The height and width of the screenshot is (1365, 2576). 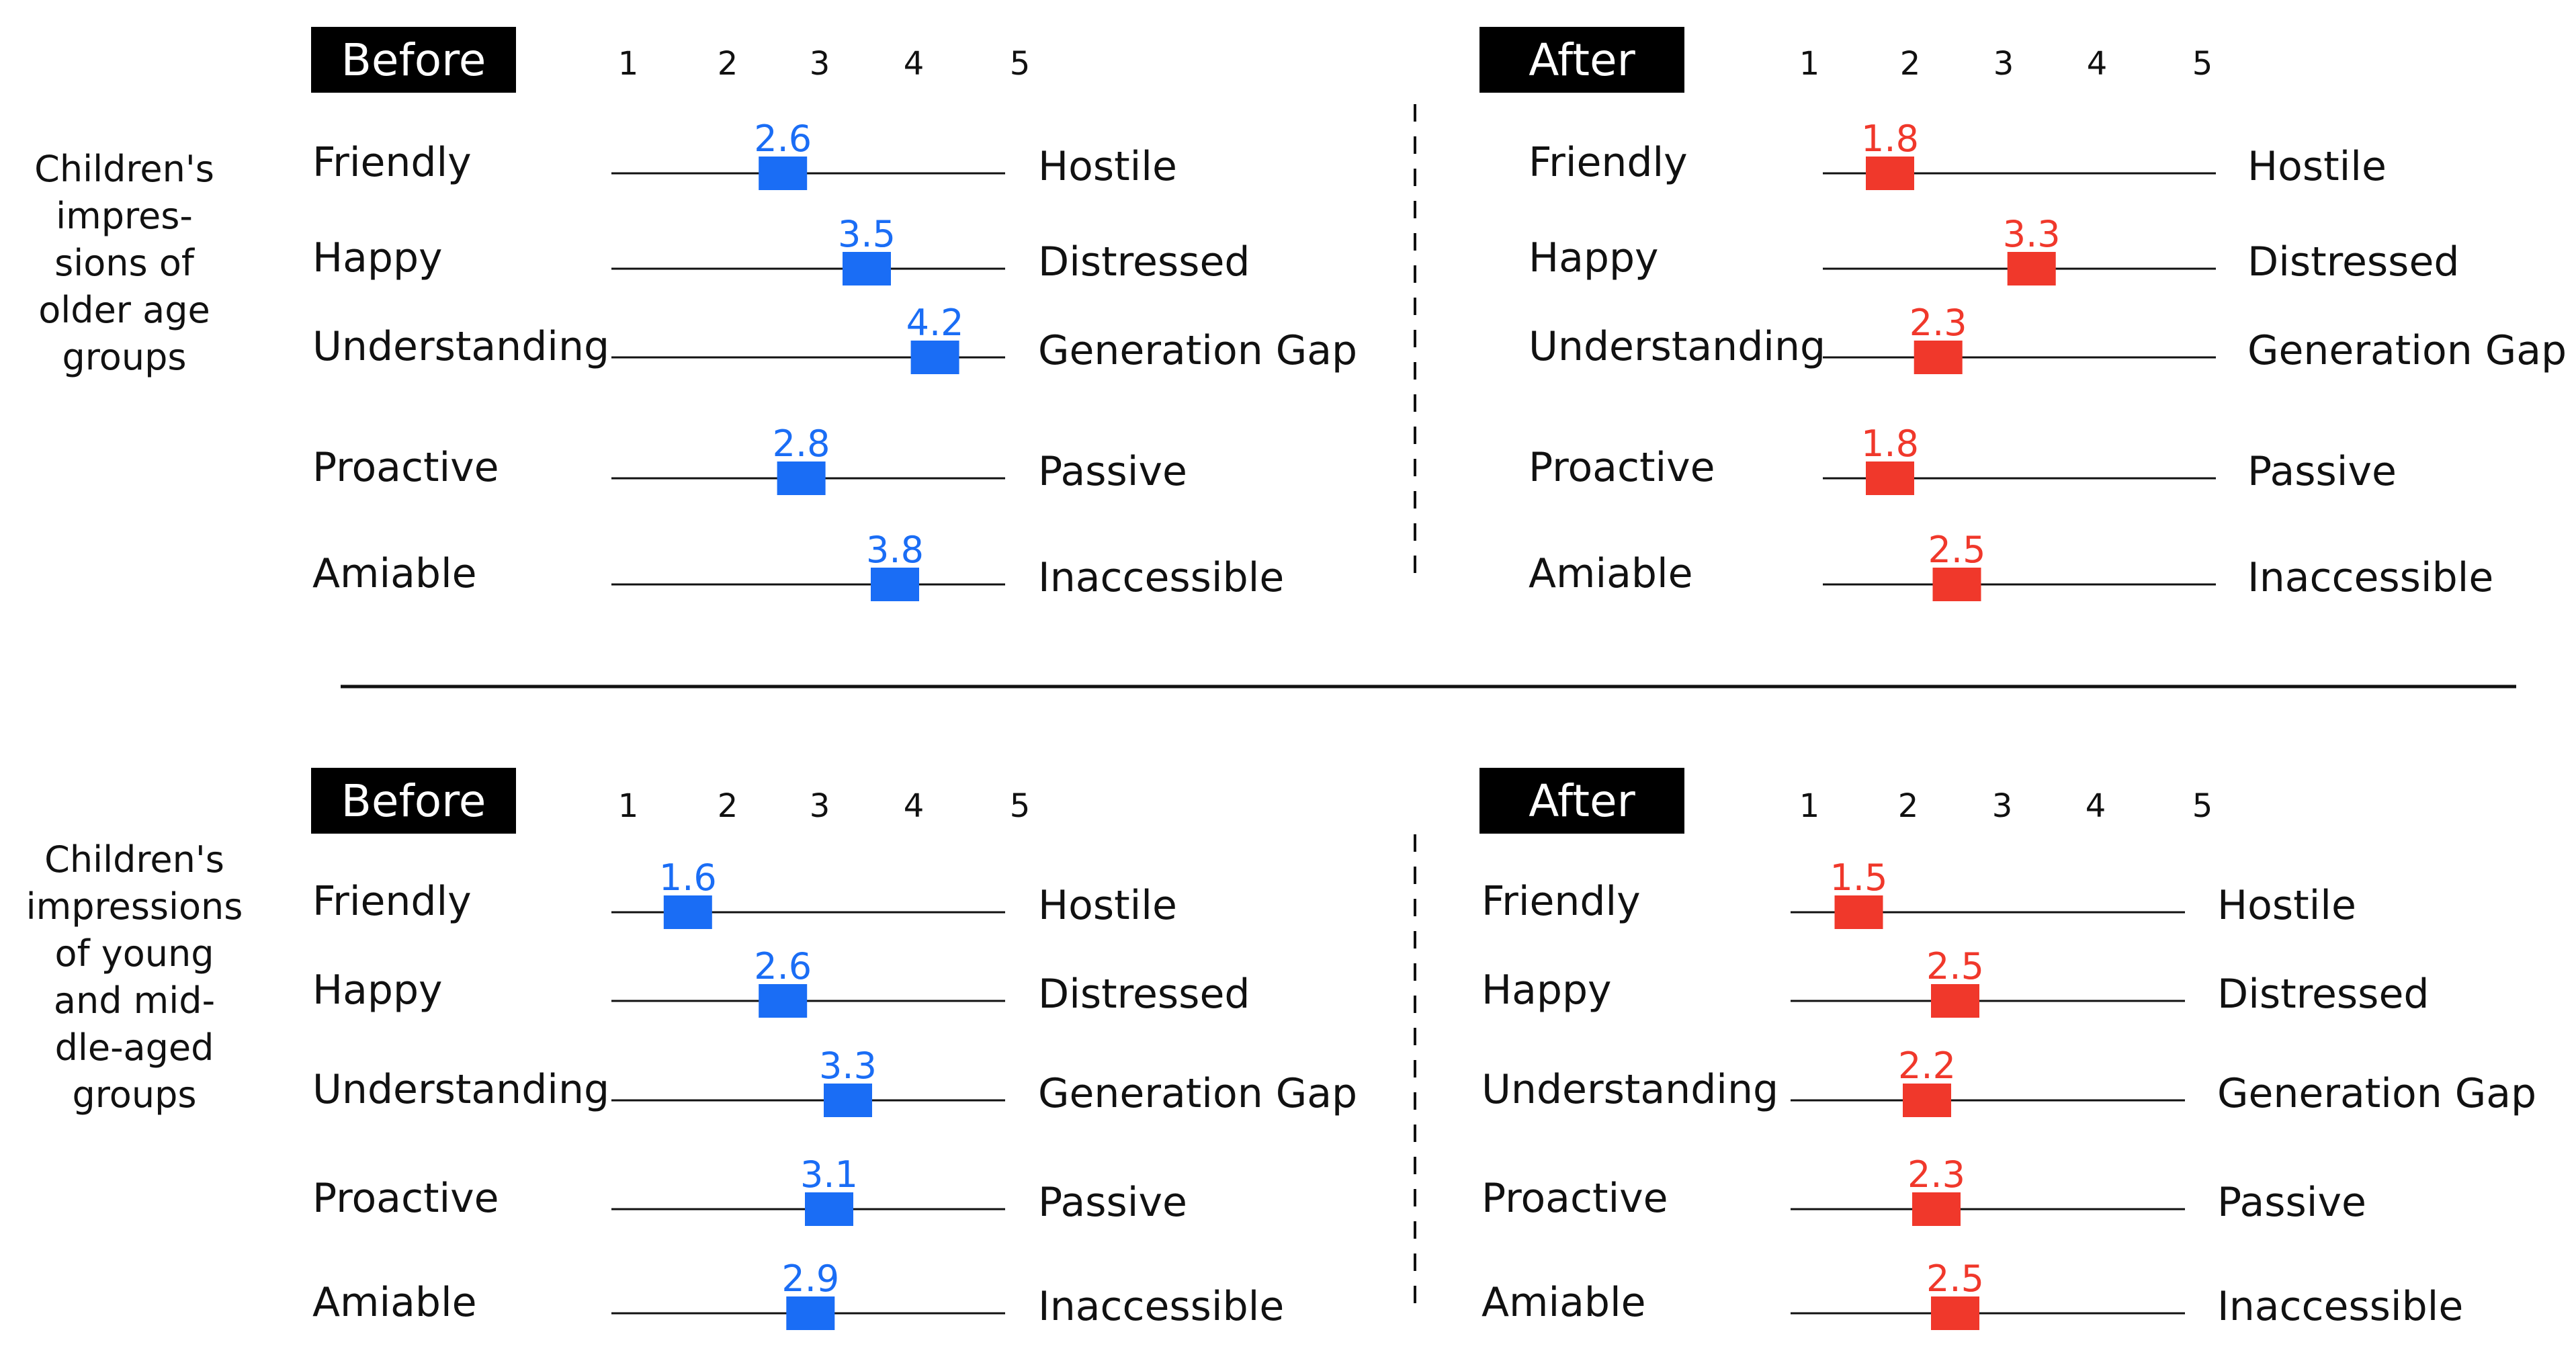 What do you see at coordinates (801, 444) in the screenshot?
I see `value-label: 2.8` at bounding box center [801, 444].